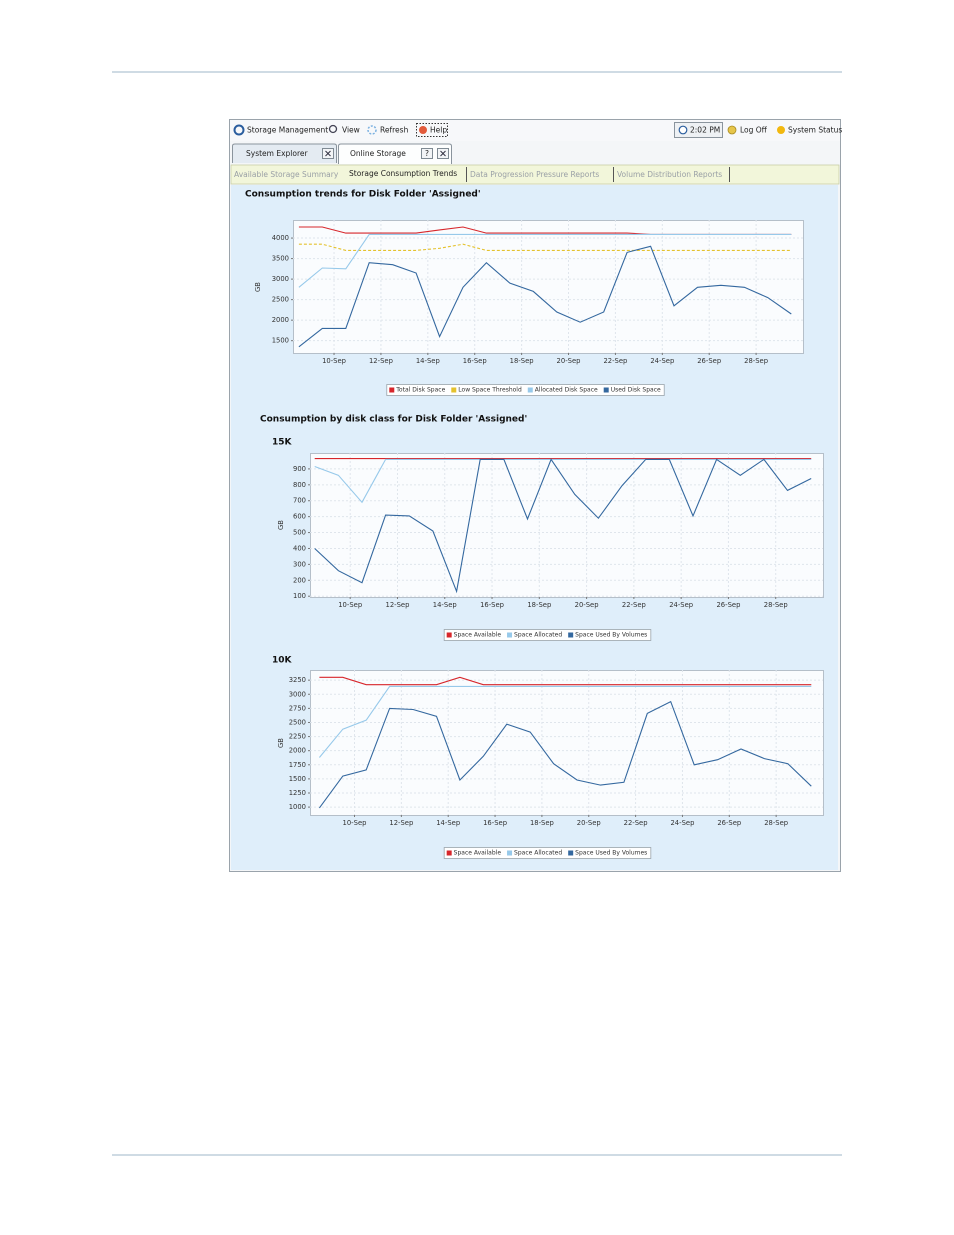 The image size is (954, 1235). Describe the element at coordinates (299, 501) in the screenshot. I see `y-tick-label: 700` at that location.